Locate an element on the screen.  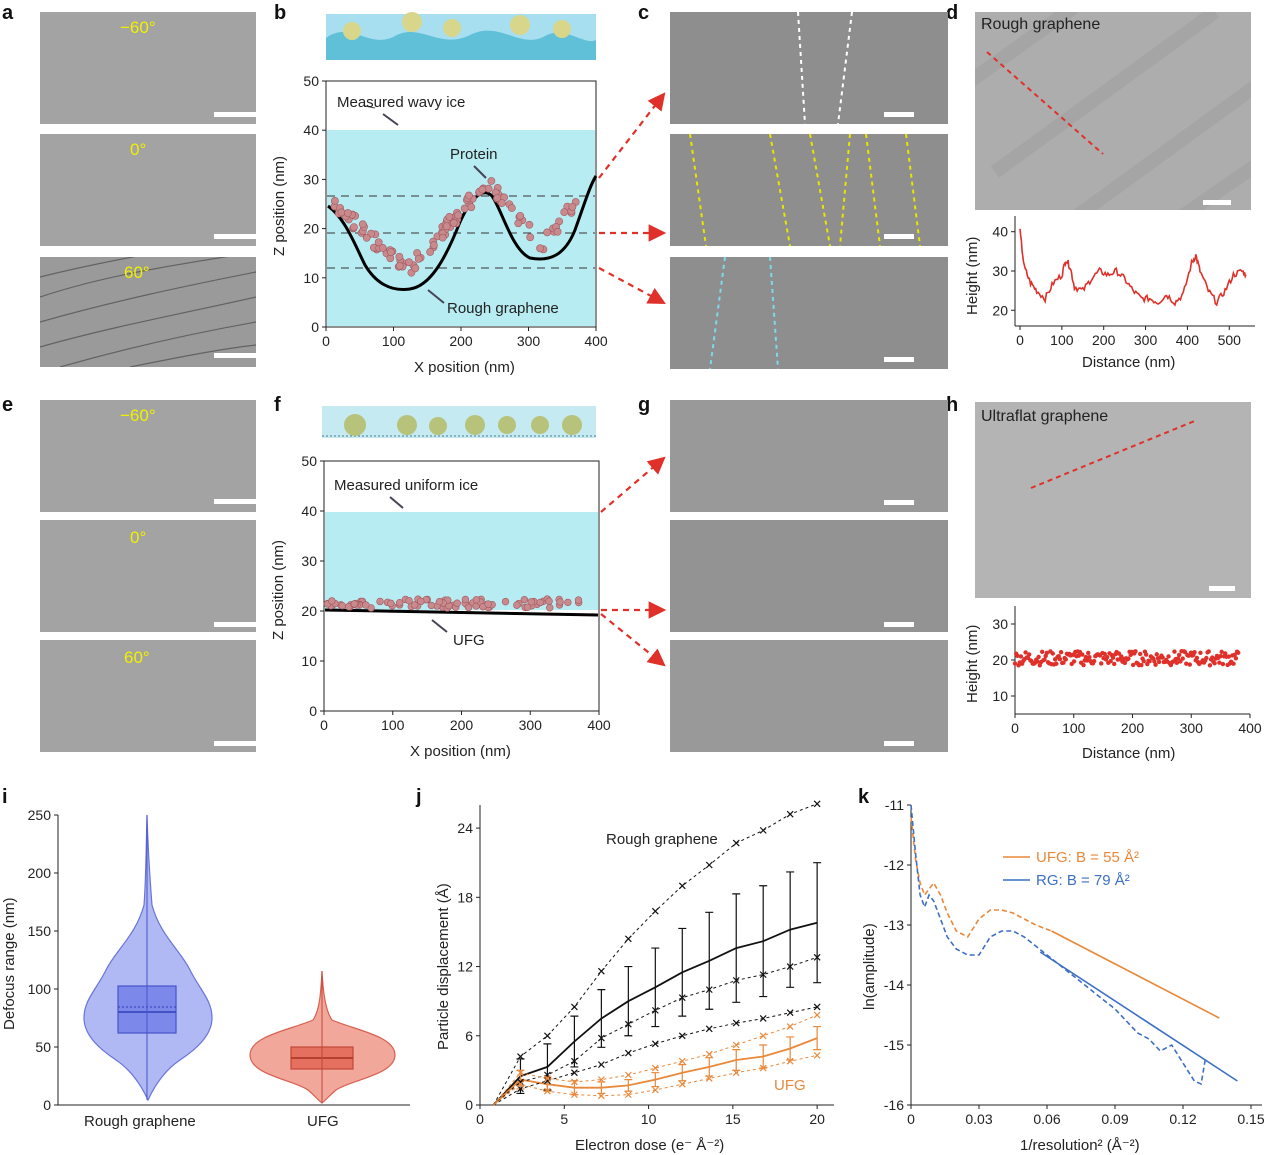
y-tick-label: 0 is located at coordinates (315, 327).